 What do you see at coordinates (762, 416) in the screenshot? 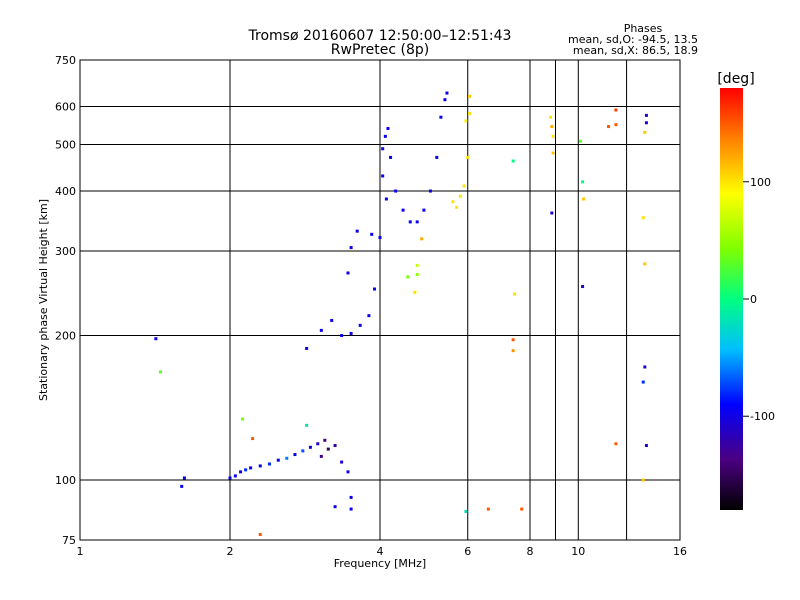
I see `colorbar-tick-label: -100` at bounding box center [762, 416].